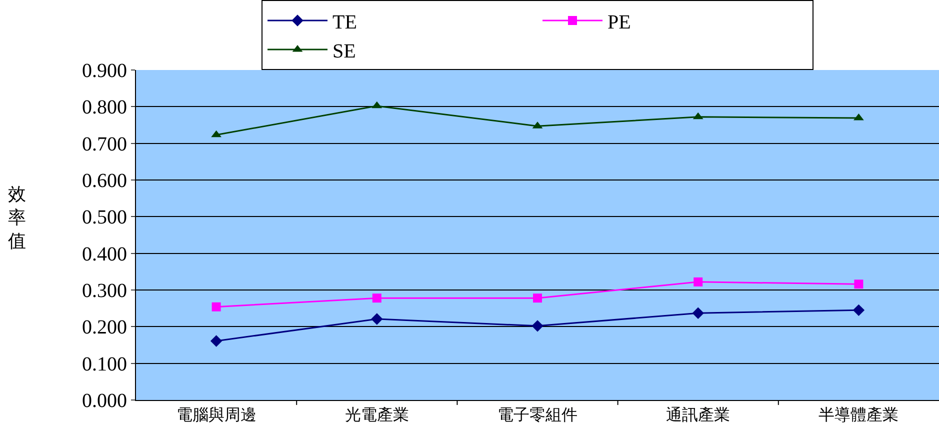 This screenshot has height=447, width=939. I want to click on x-tick-label: 半導體產業, so click(858, 414).